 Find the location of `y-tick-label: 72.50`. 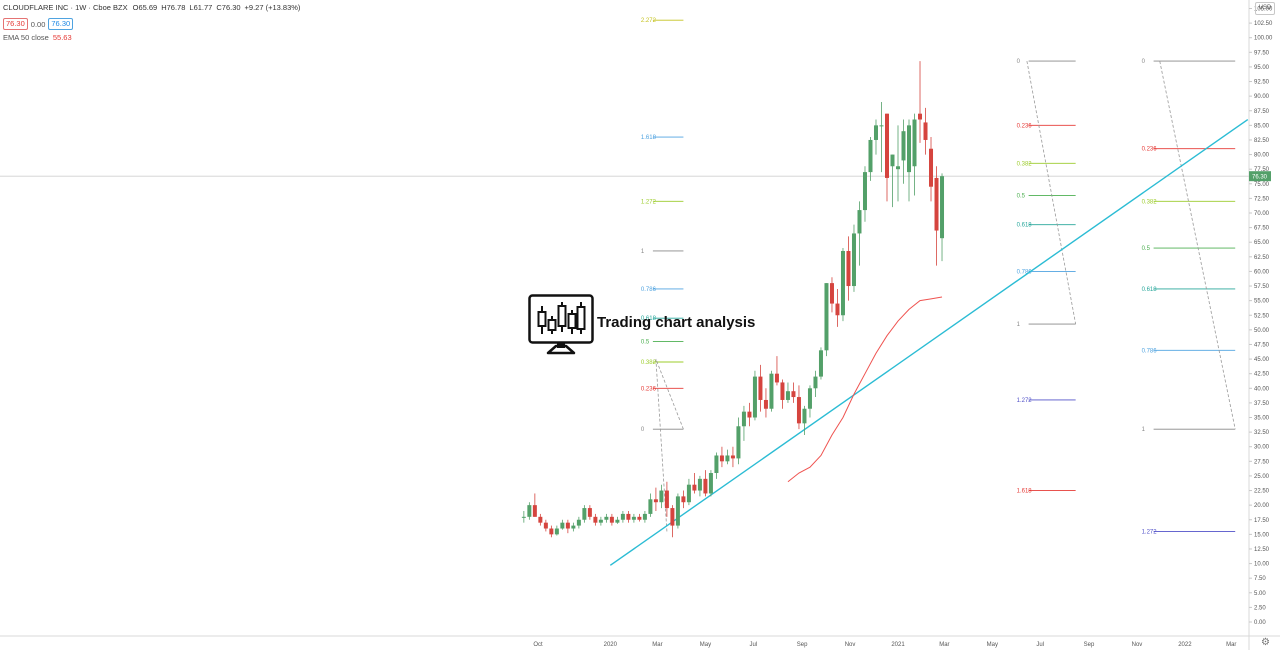

y-tick-label: 72.50 is located at coordinates (1262, 199).